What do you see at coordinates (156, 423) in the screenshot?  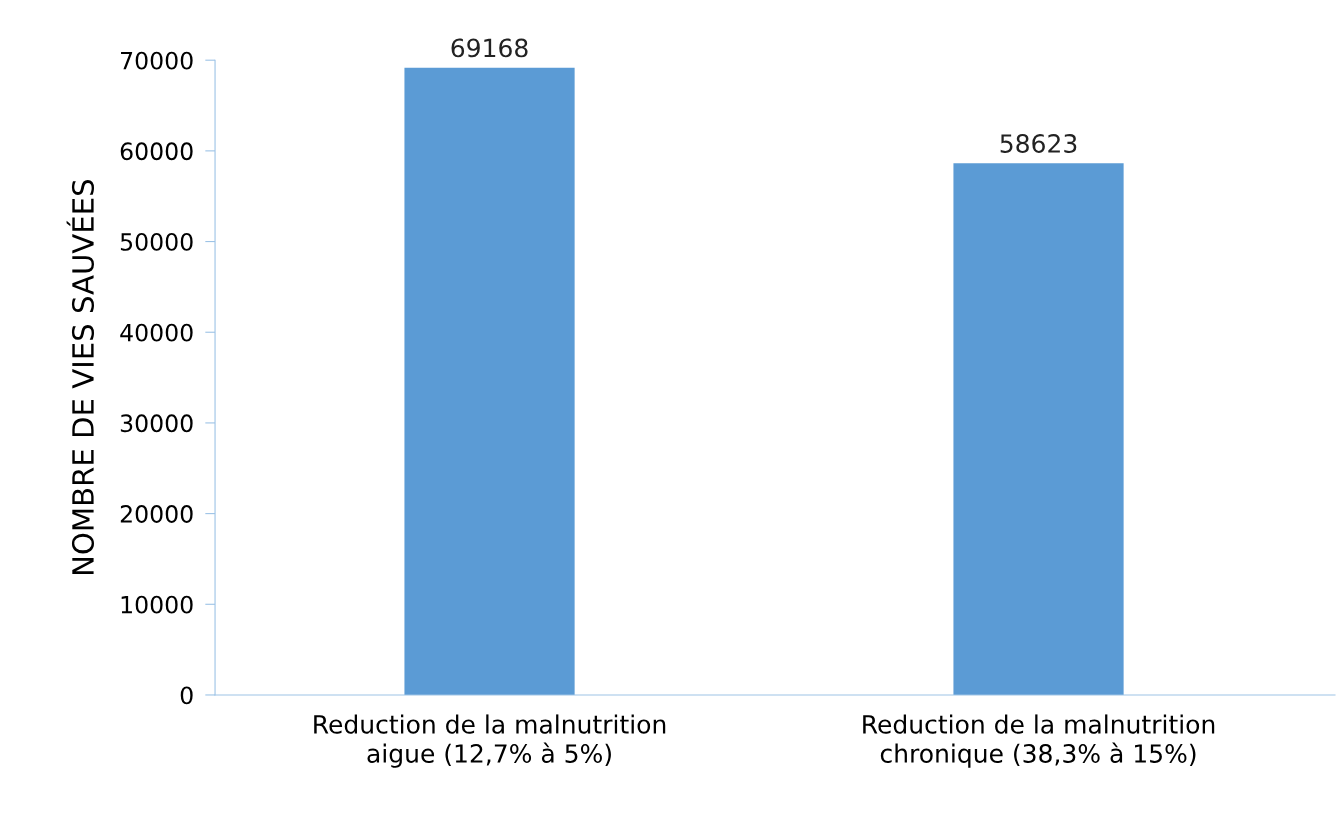 I see `y-tick-label: 30000` at bounding box center [156, 423].